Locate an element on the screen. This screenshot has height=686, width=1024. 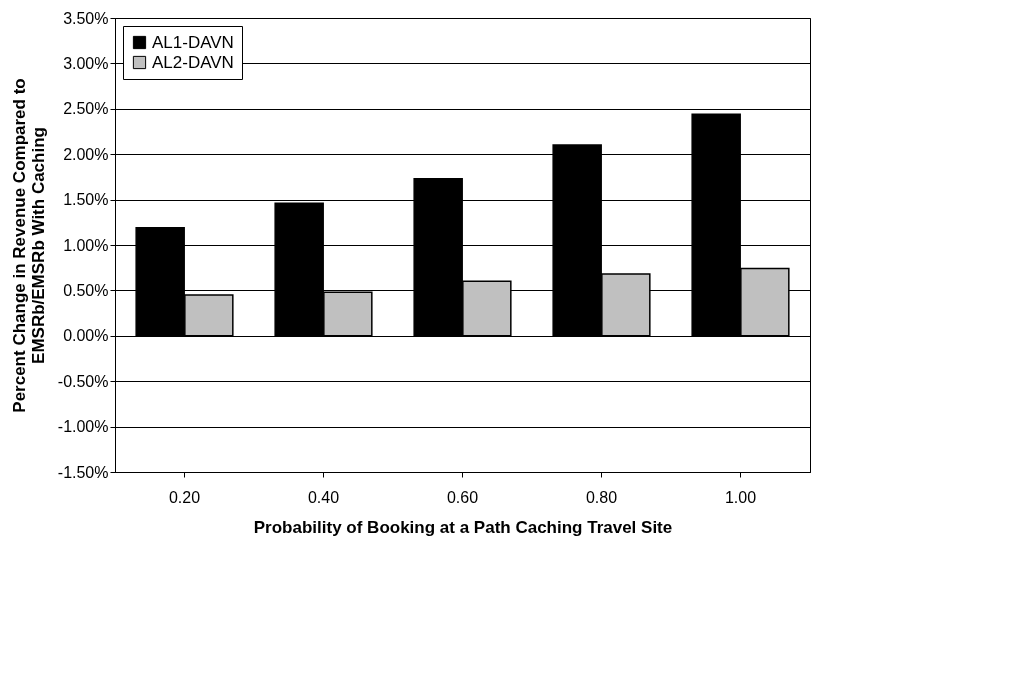
y-tick-label: -1.50% is located at coordinates (83, 472).